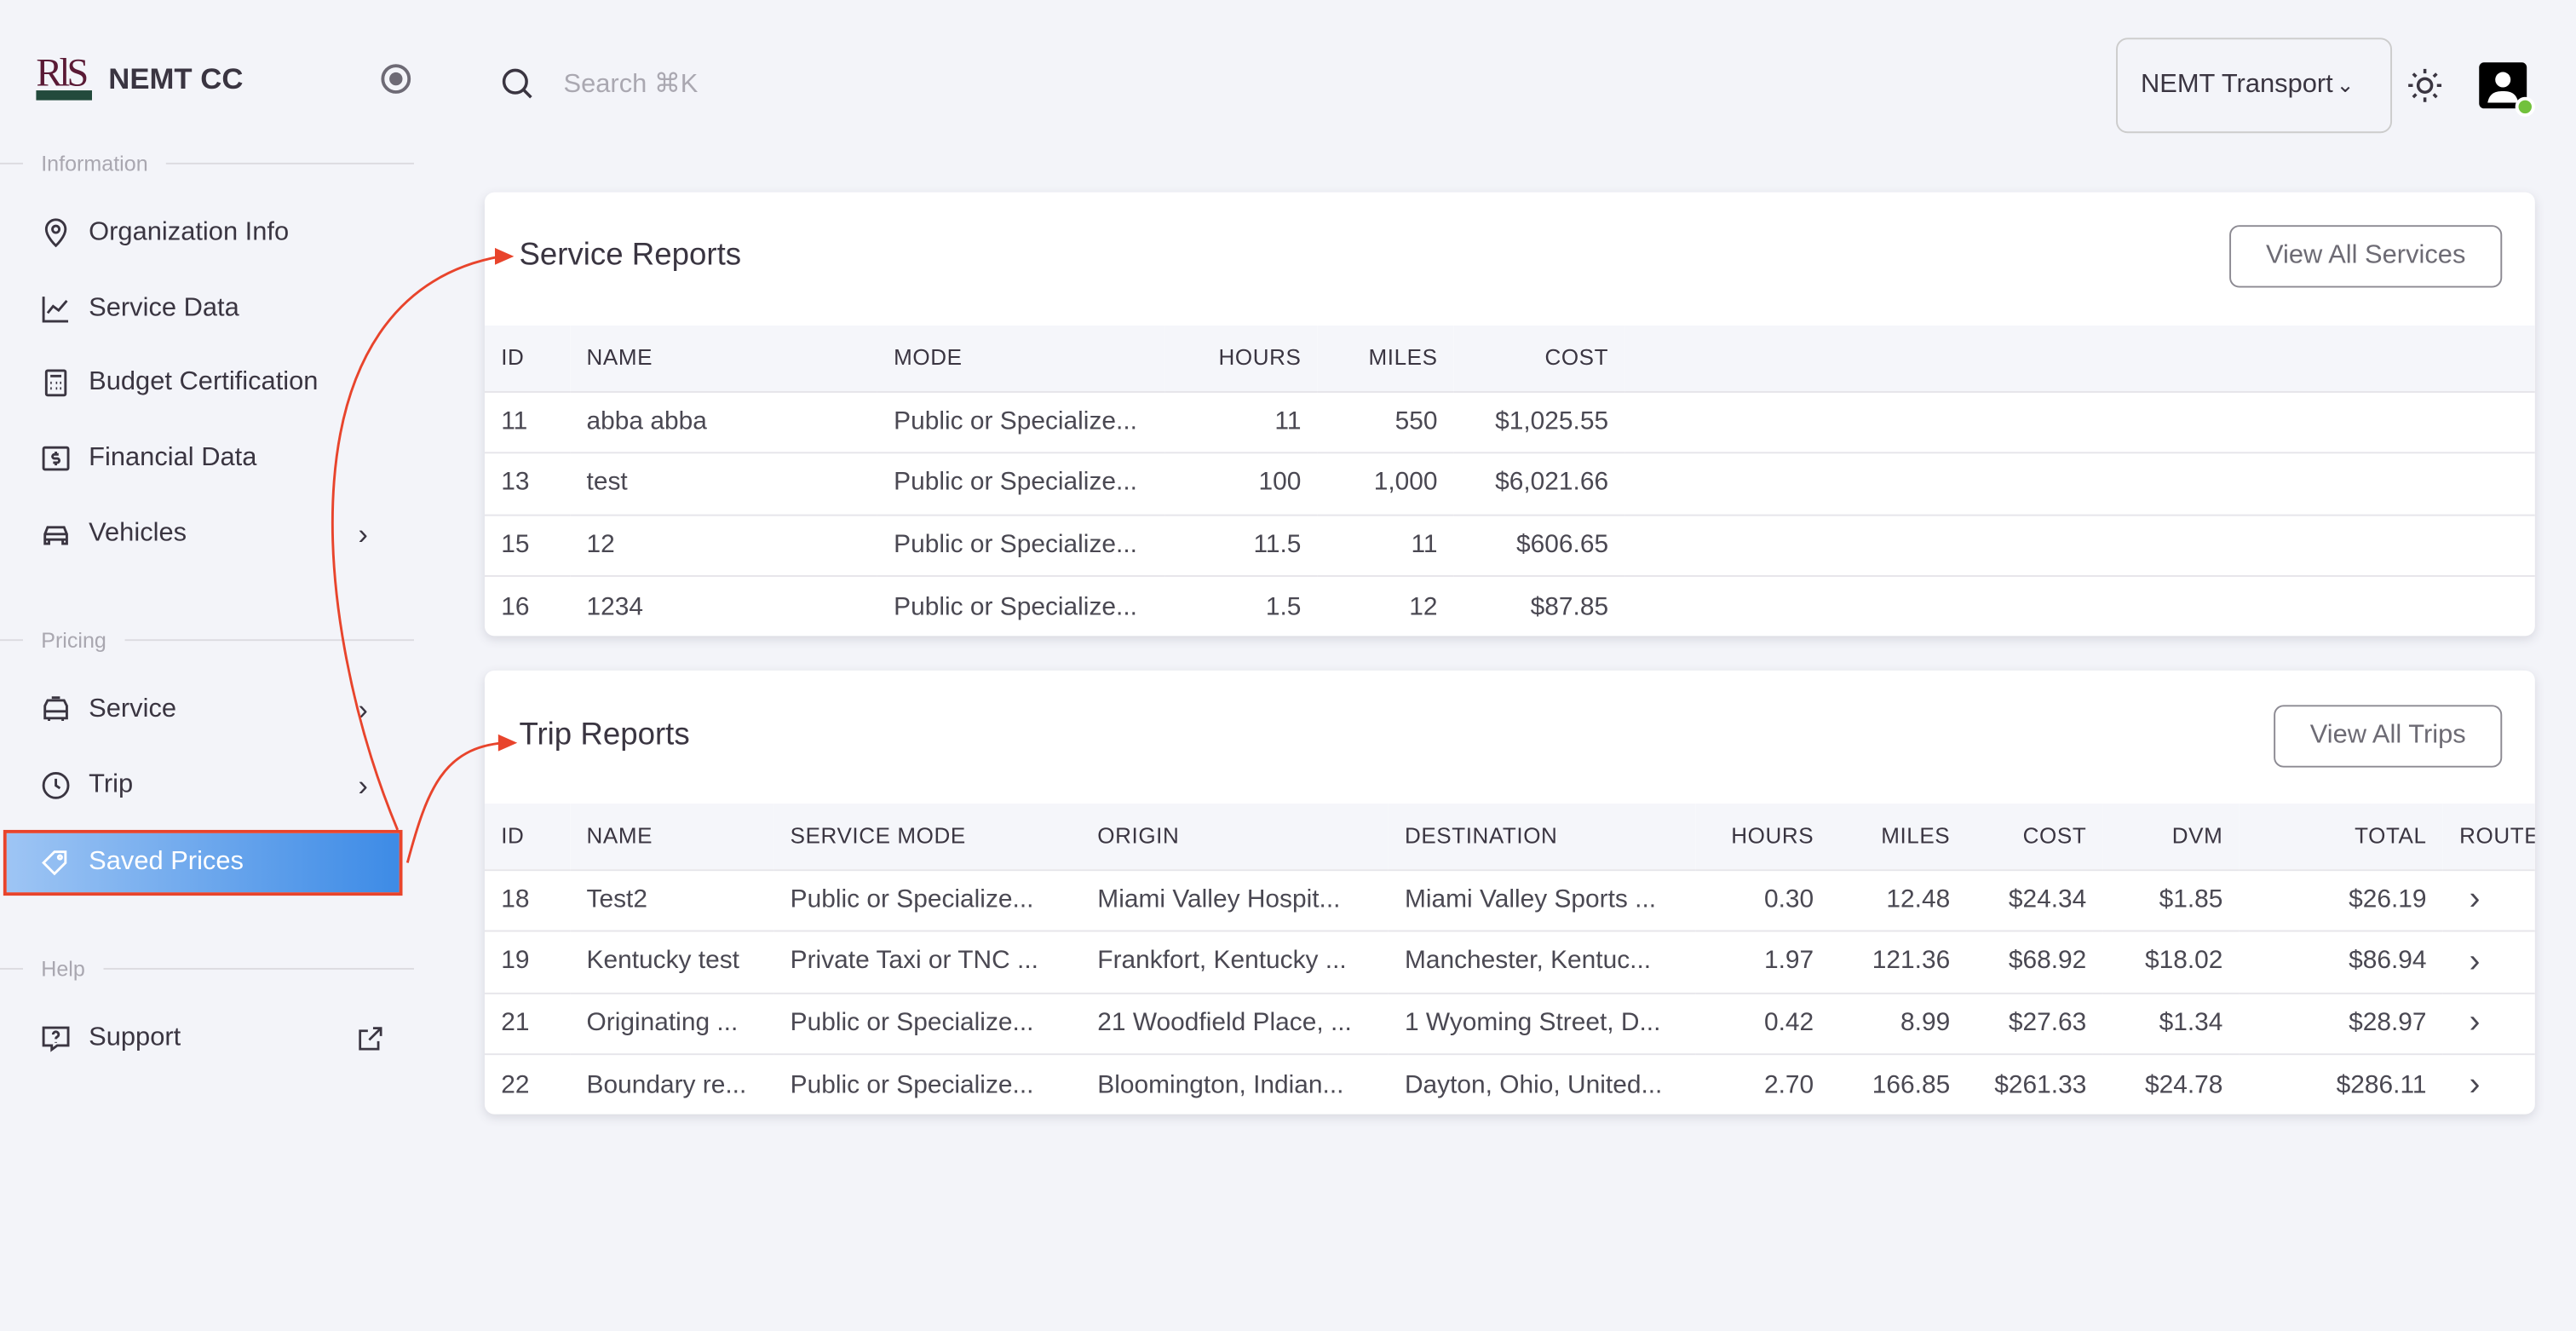 The image size is (2576, 1331). I want to click on section-pricing: Pricing, so click(207, 640).